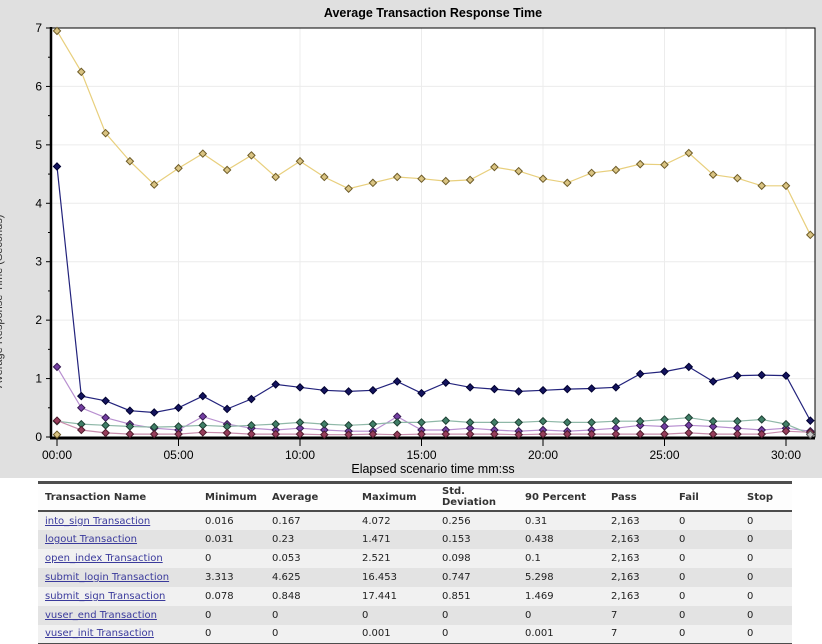  I want to click on value-cell: 0.256, so click(456, 521).